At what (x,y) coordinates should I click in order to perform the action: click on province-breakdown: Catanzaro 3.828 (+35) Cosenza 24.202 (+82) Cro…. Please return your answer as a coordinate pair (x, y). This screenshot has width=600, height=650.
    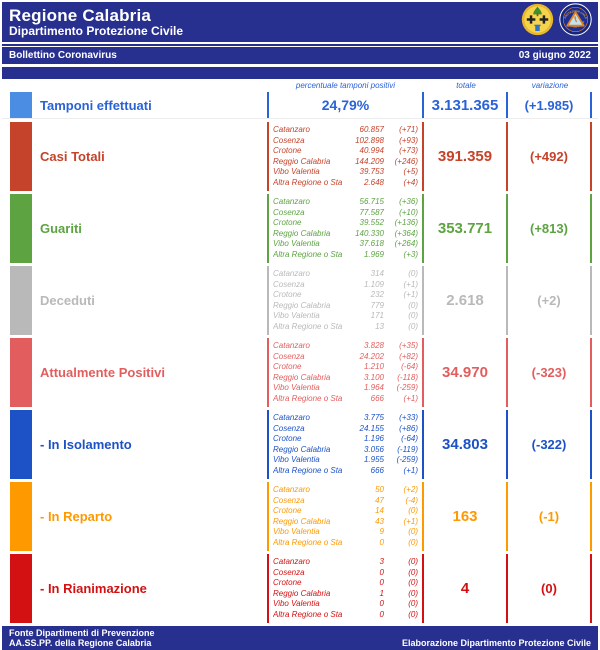
    Looking at the image, I should click on (345, 372).